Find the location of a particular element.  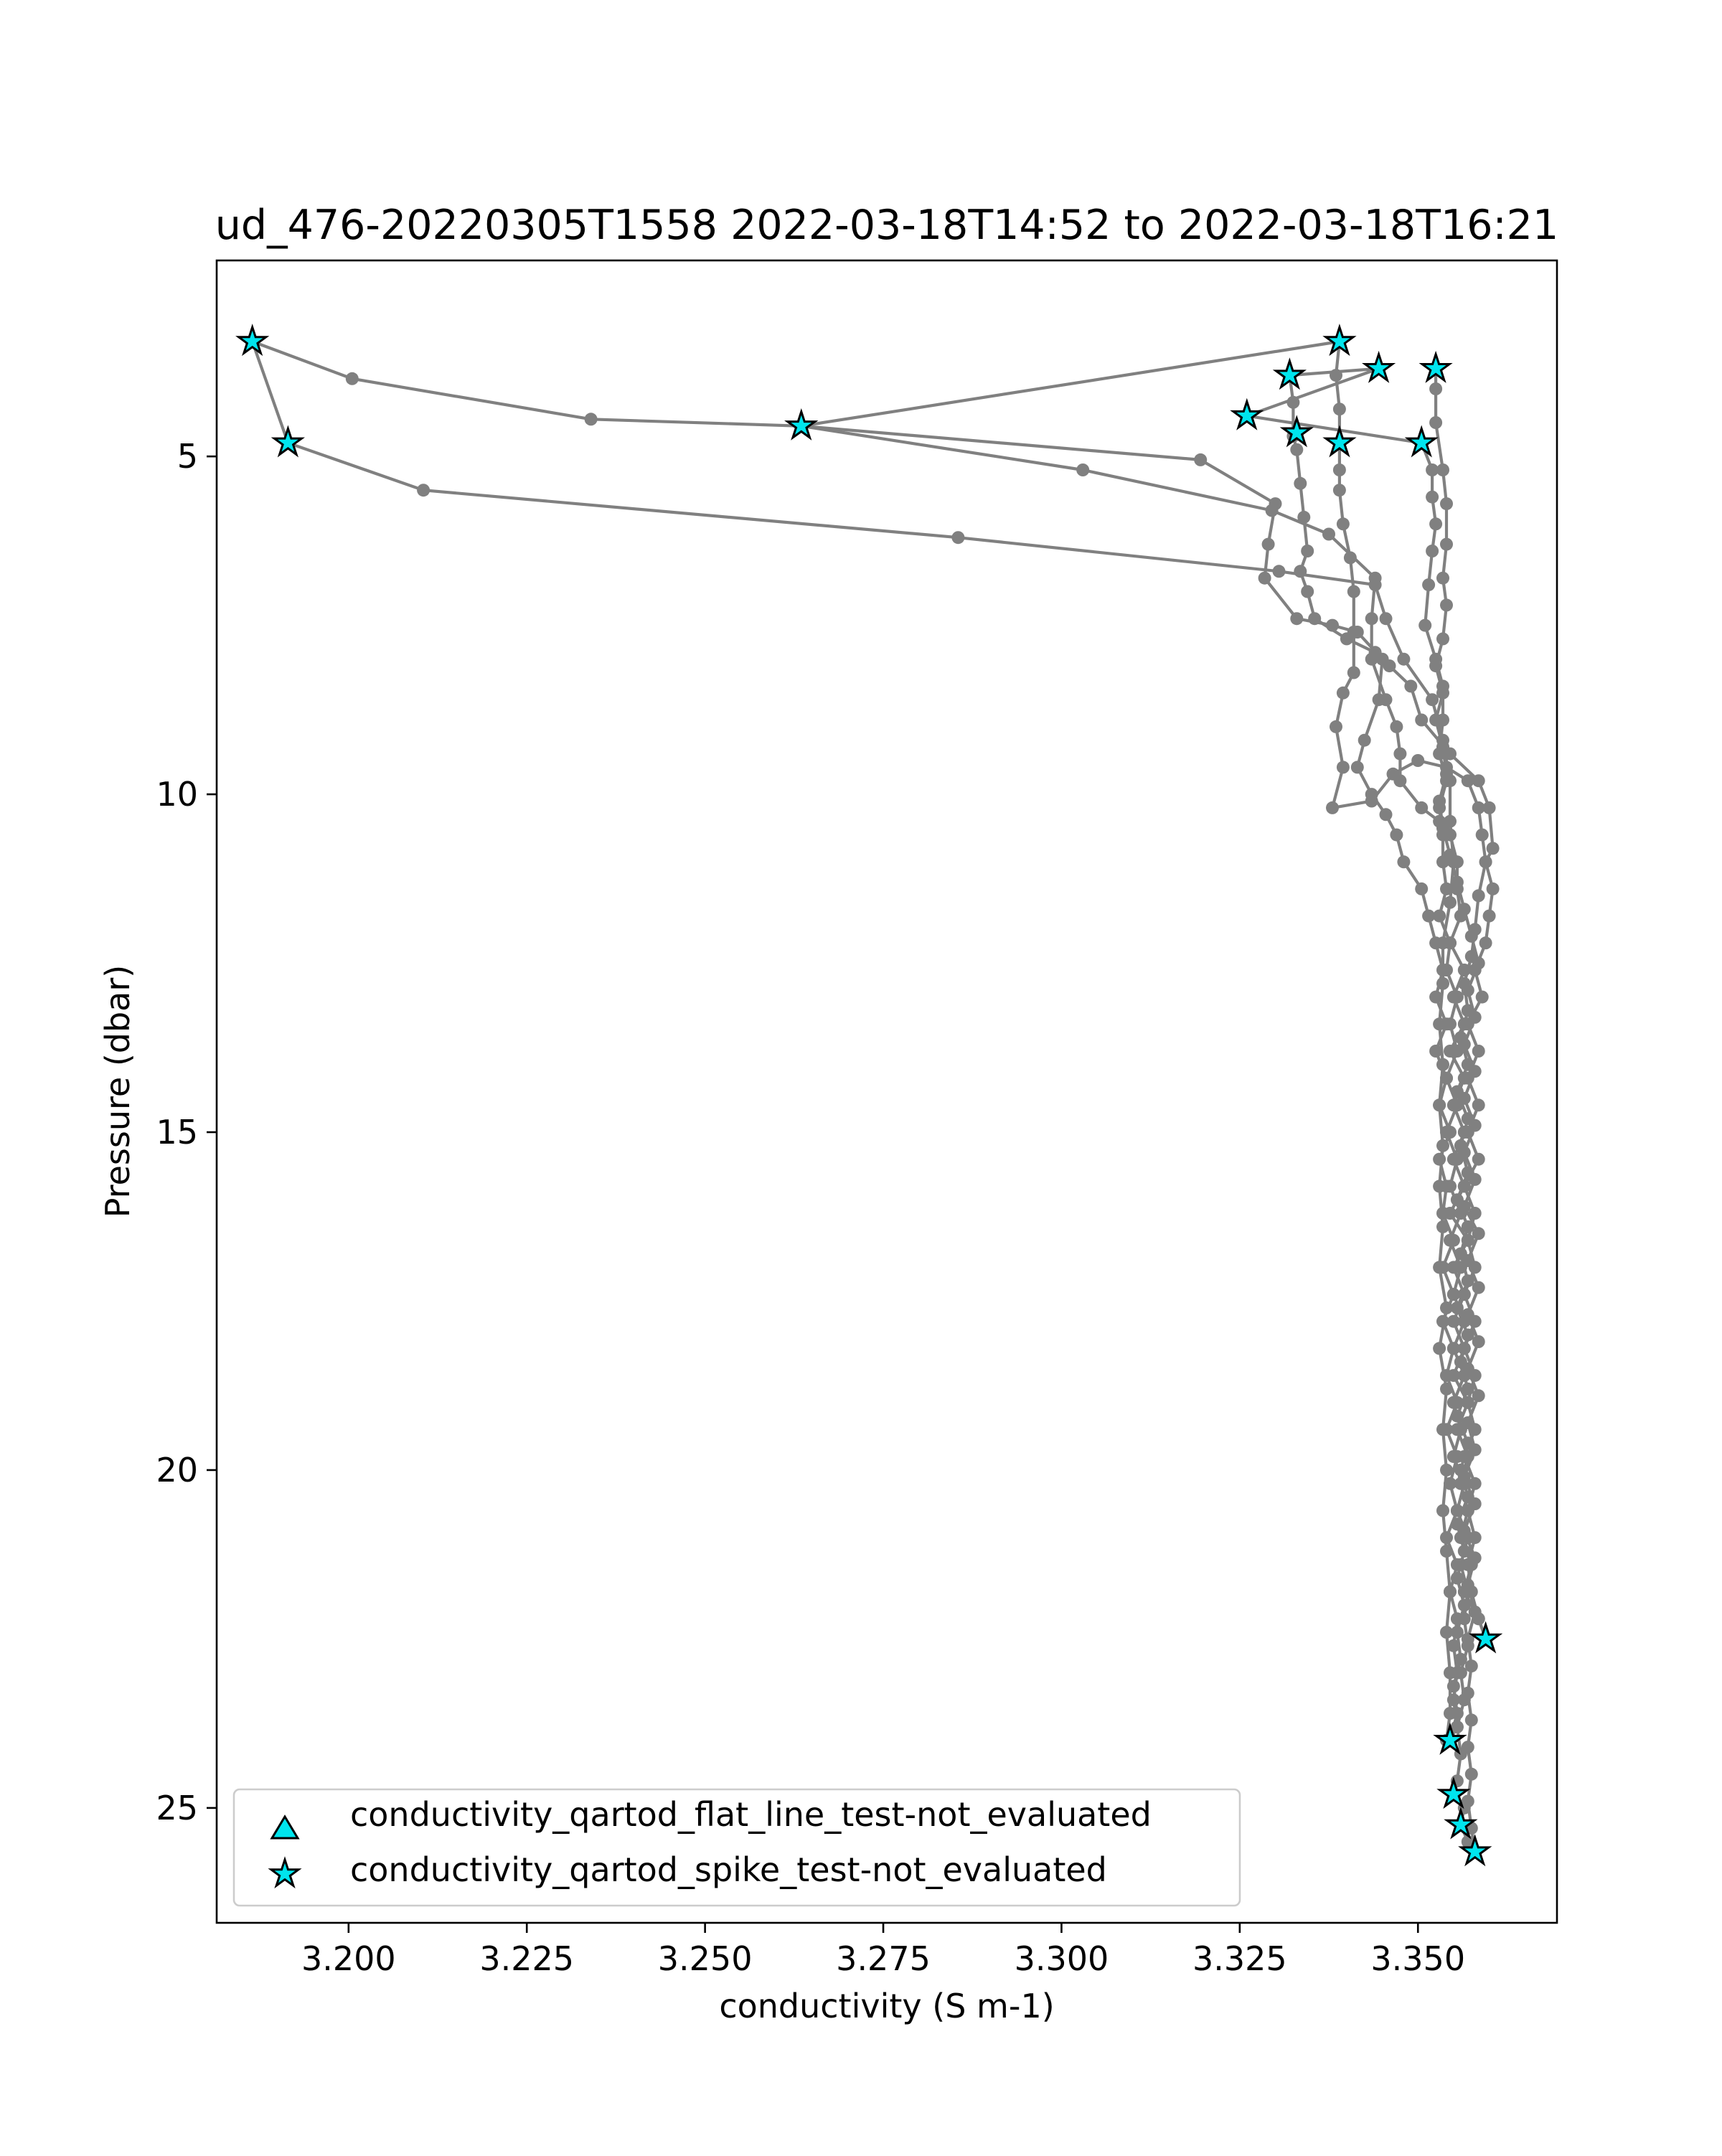

x-tick-label: 3.325 is located at coordinates (1239, 1958).